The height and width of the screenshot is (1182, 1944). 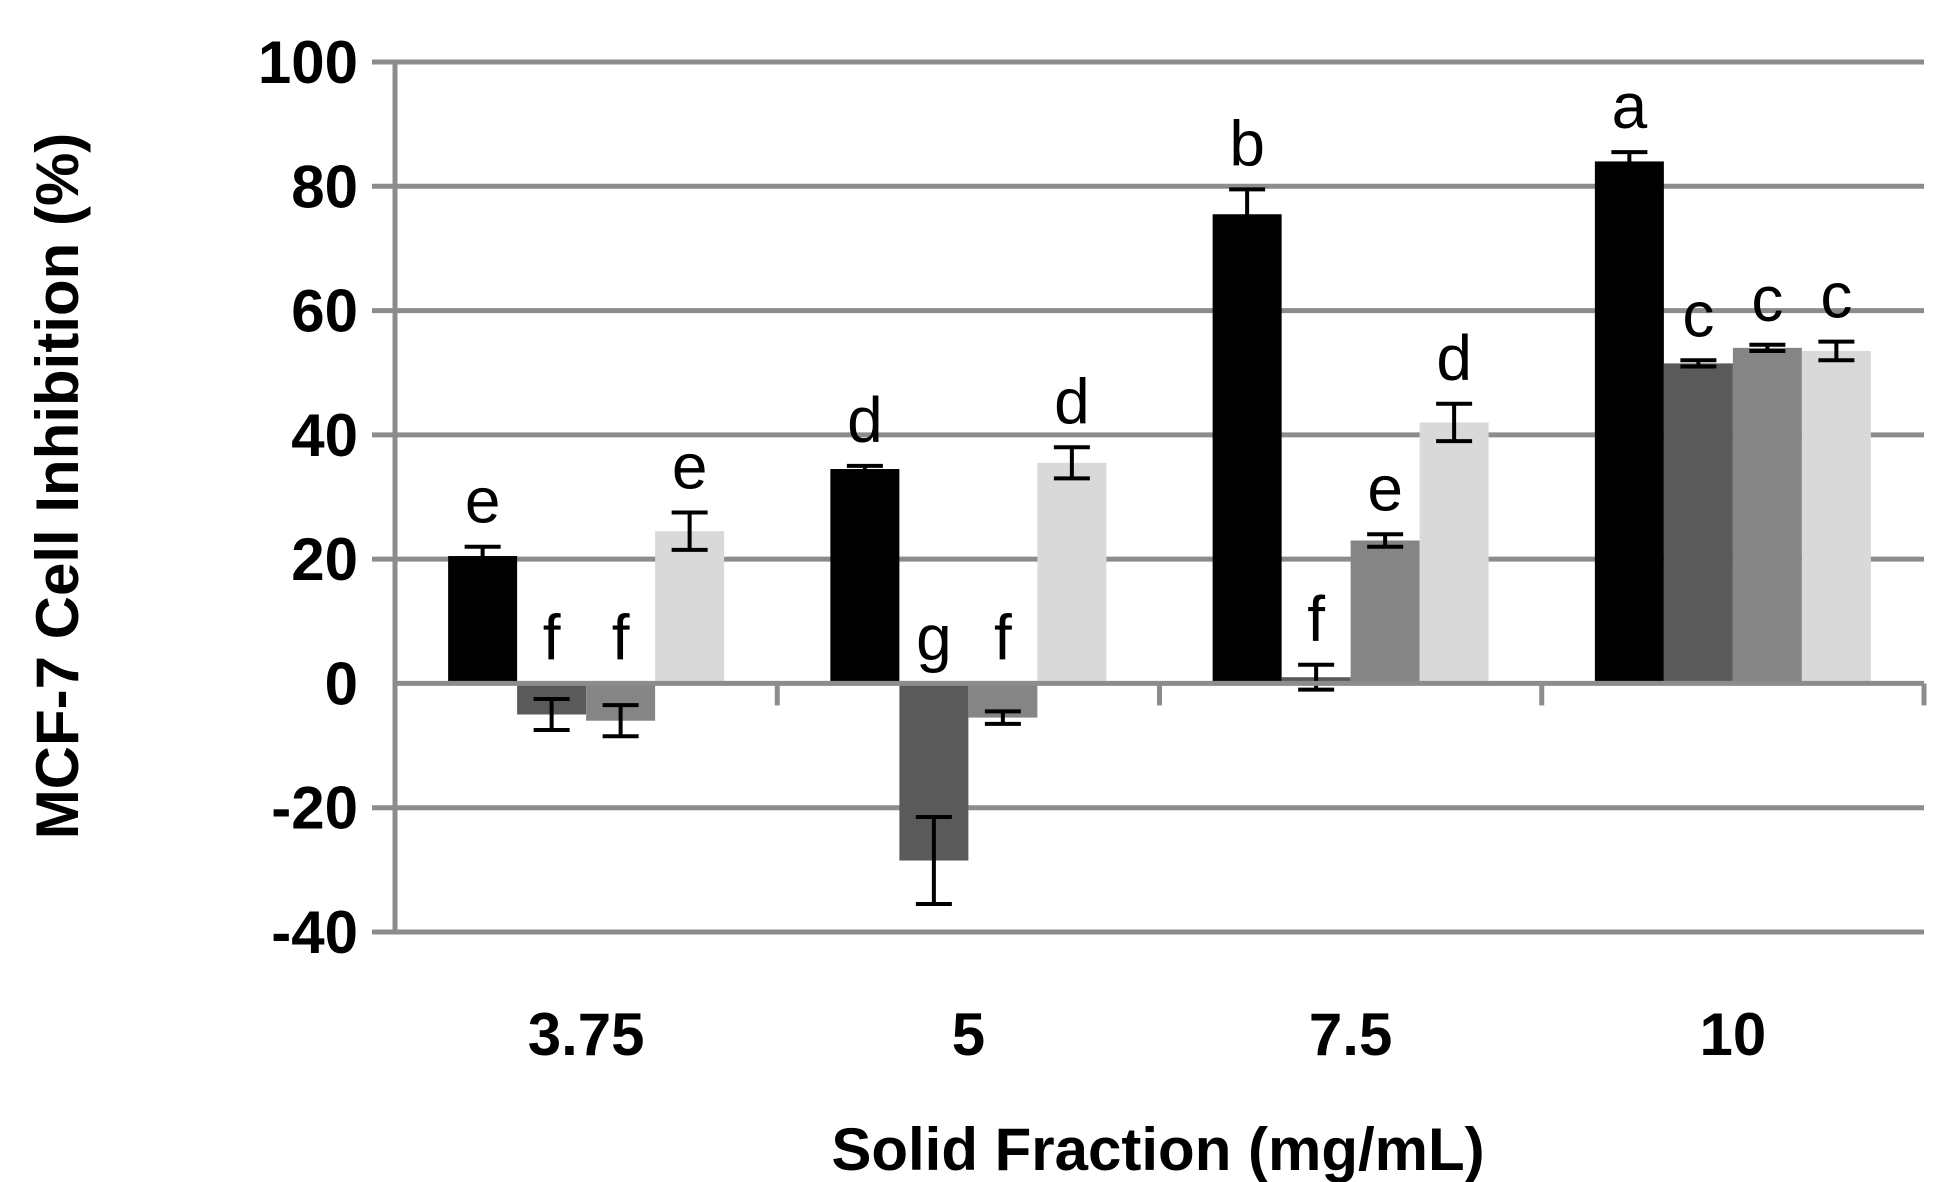 What do you see at coordinates (1733, 1034) in the screenshot?
I see `x-tick-label: 10` at bounding box center [1733, 1034].